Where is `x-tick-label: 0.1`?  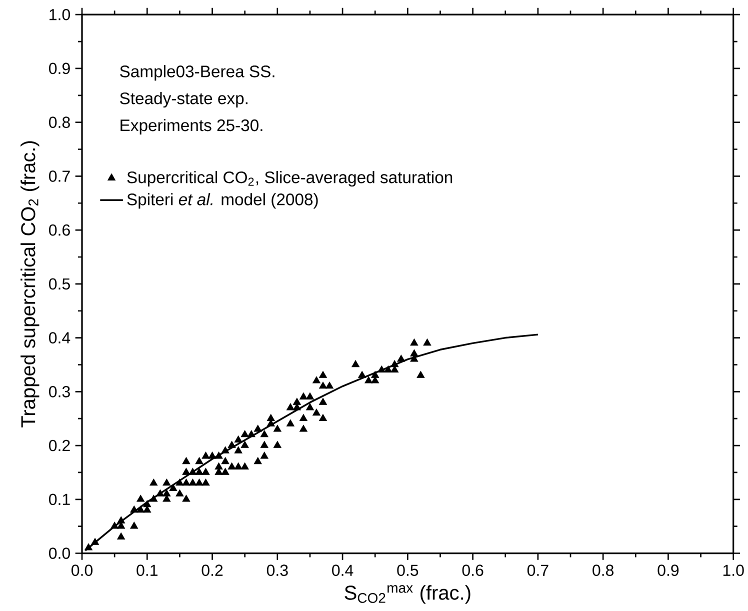
x-tick-label: 0.1 is located at coordinates (147, 570).